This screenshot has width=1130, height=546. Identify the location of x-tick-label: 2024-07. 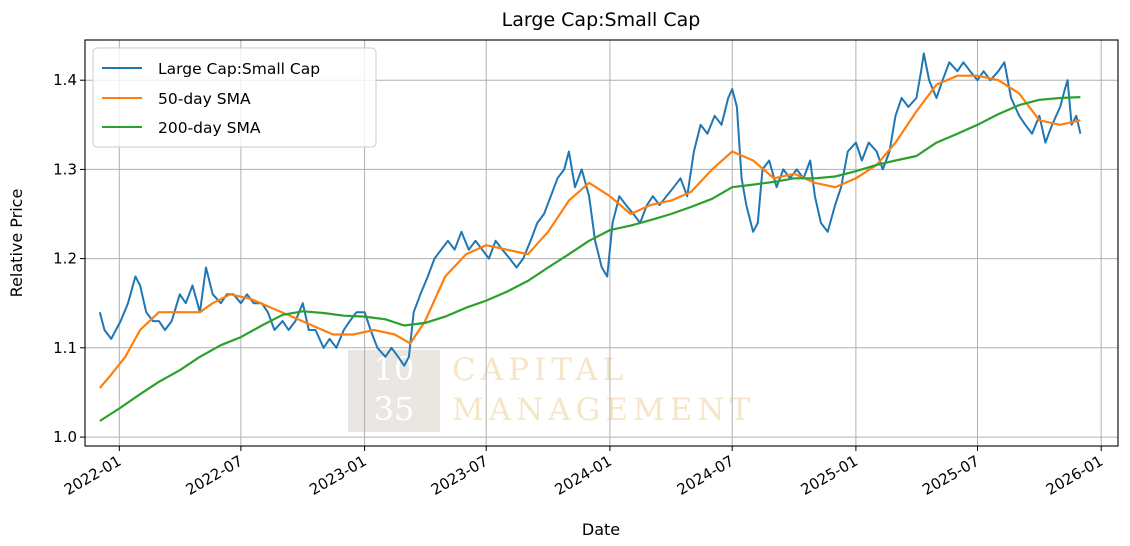
(705, 475).